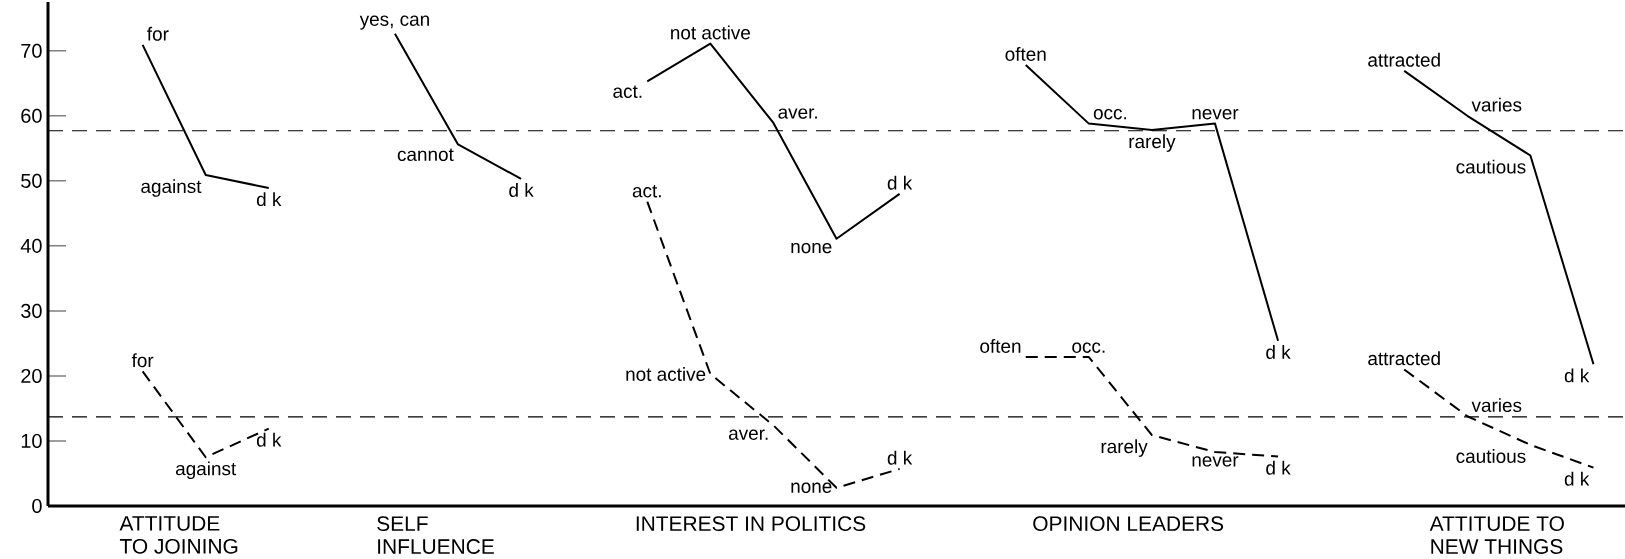  Describe the element at coordinates (31, 245) in the screenshot. I see `y-tick-label: 40` at that location.